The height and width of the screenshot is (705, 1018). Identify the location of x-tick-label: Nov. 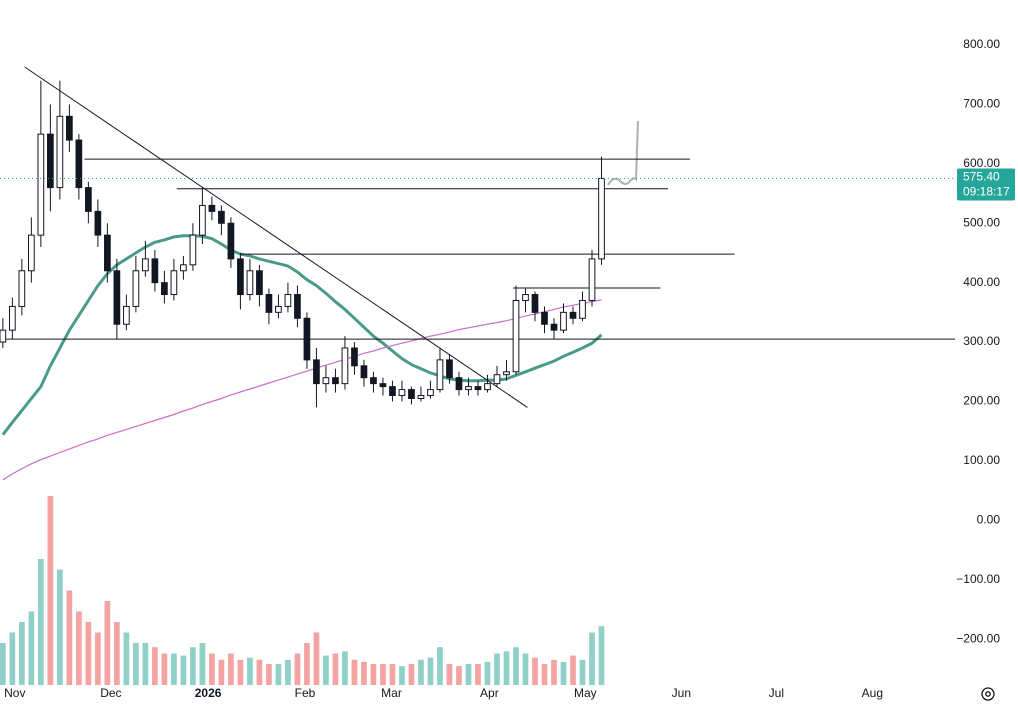
(14, 693).